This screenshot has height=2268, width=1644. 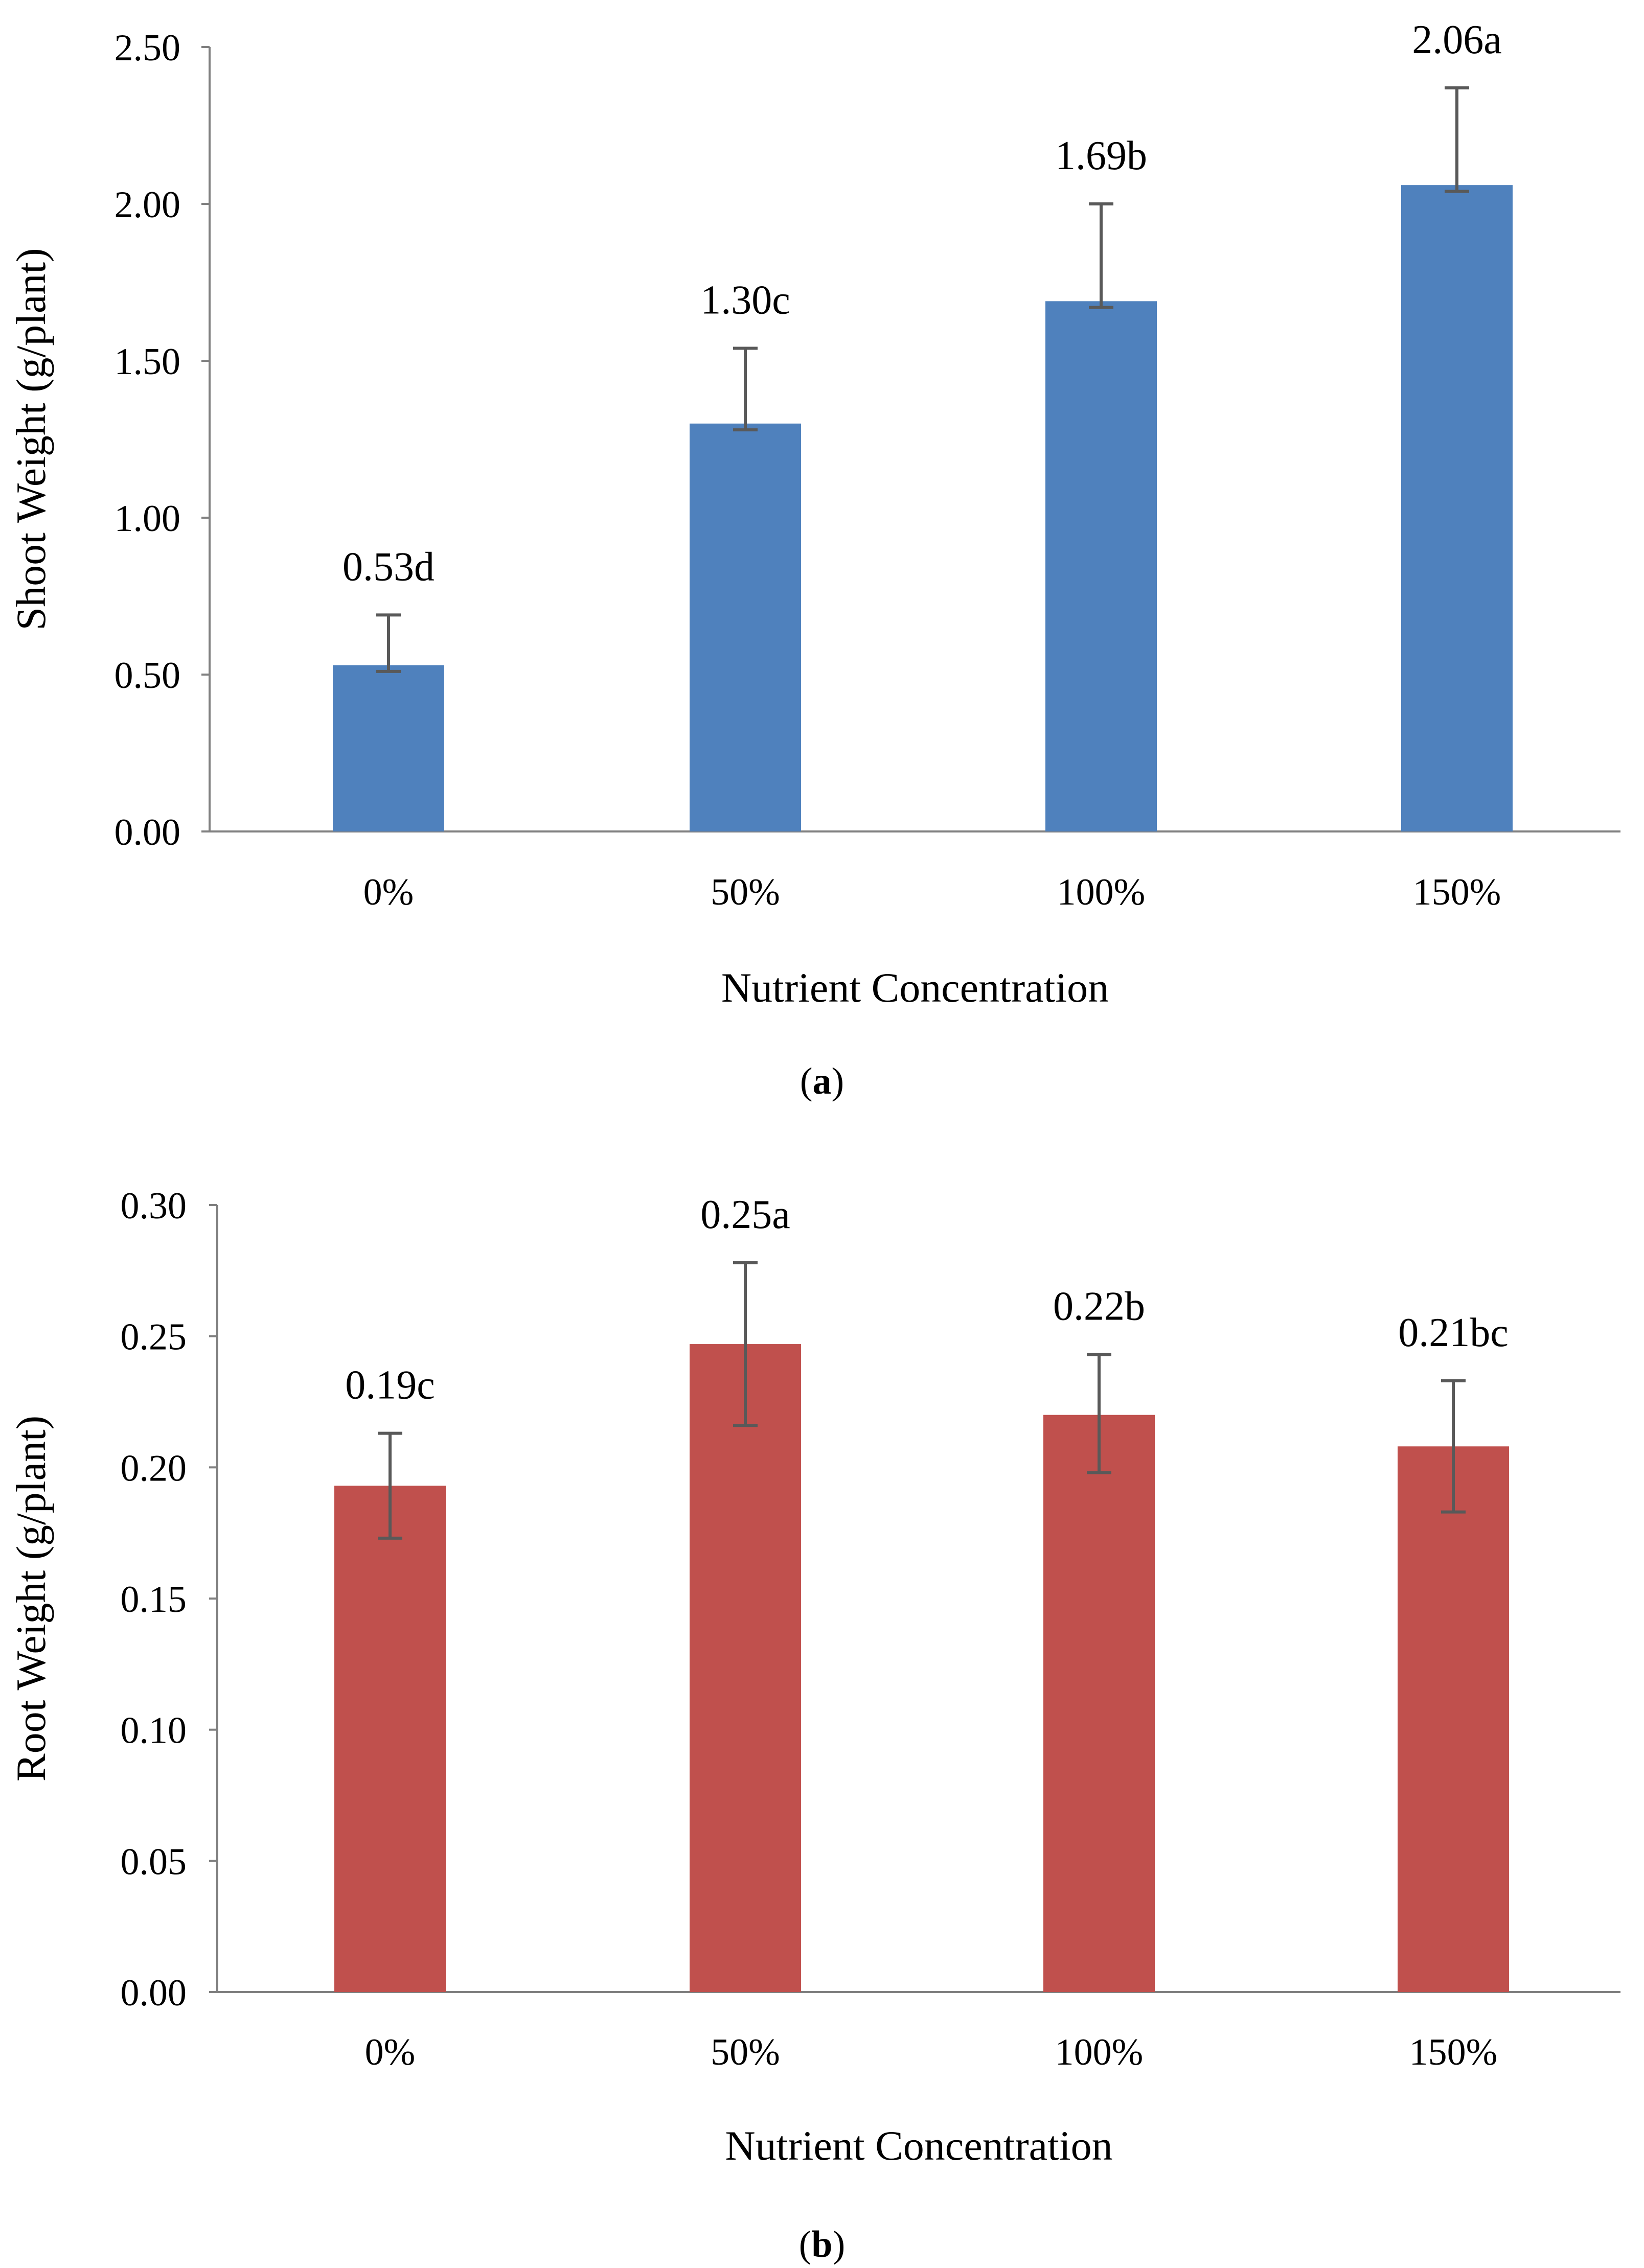 What do you see at coordinates (1457, 892) in the screenshot?
I see `chart-a-x-tick-label: 150%` at bounding box center [1457, 892].